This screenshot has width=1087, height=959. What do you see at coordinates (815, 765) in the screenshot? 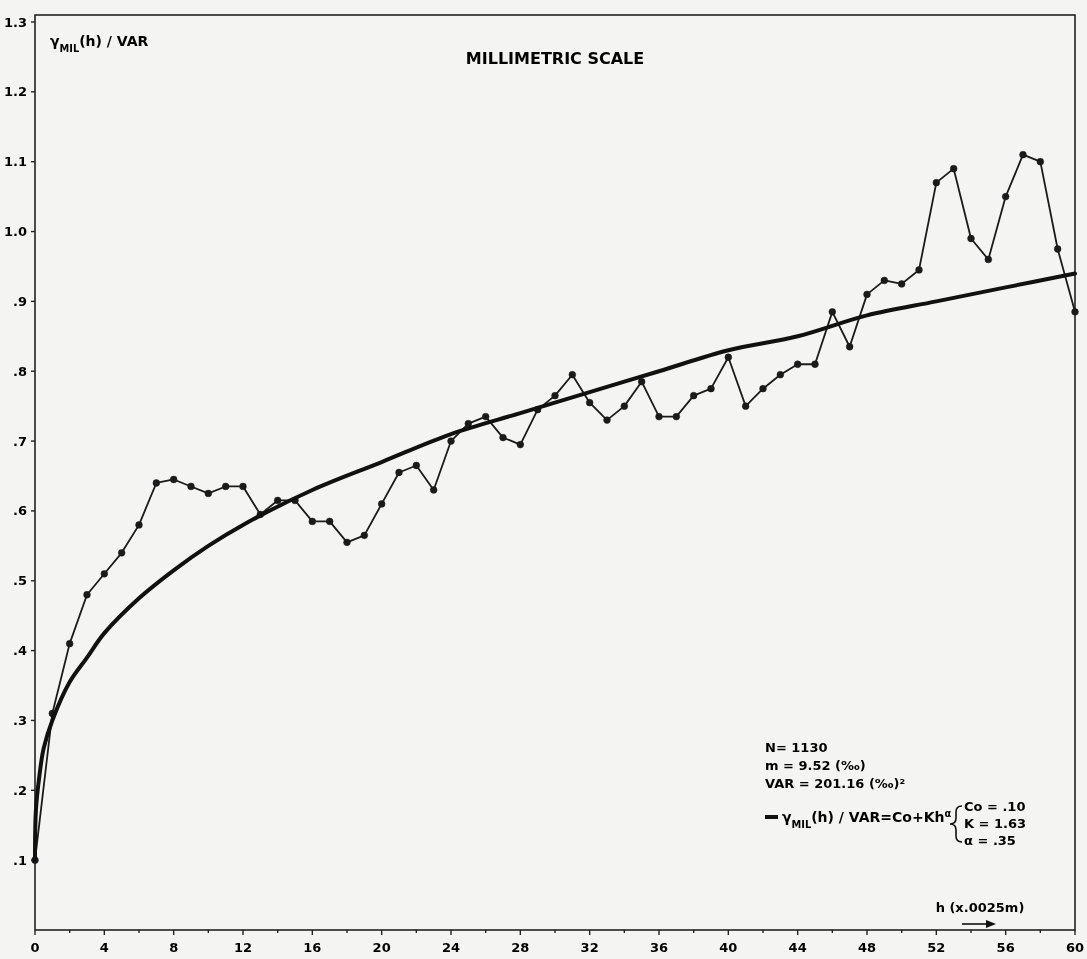
I see `annotation: m = 9.52 (‰)` at bounding box center [815, 765].